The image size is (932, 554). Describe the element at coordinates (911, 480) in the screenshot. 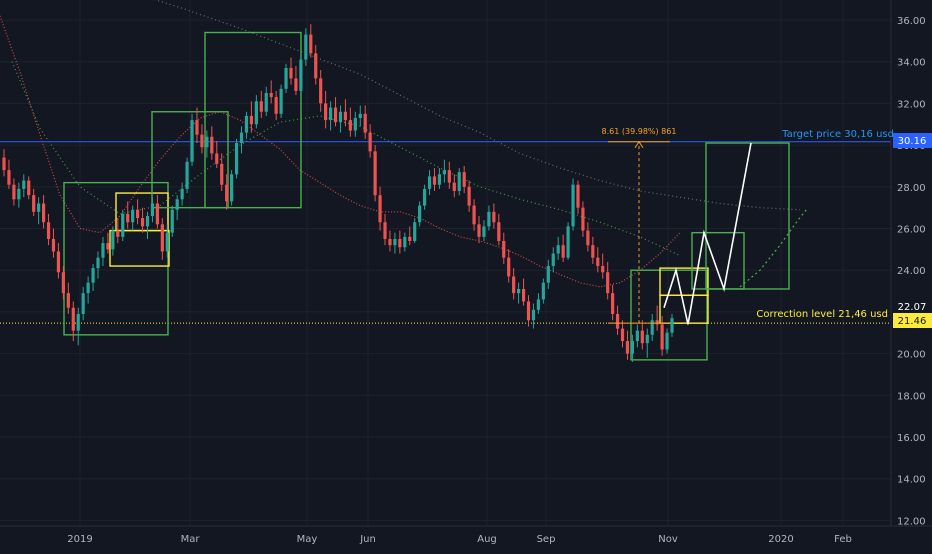

I see `price-tick-label: 14.00` at that location.